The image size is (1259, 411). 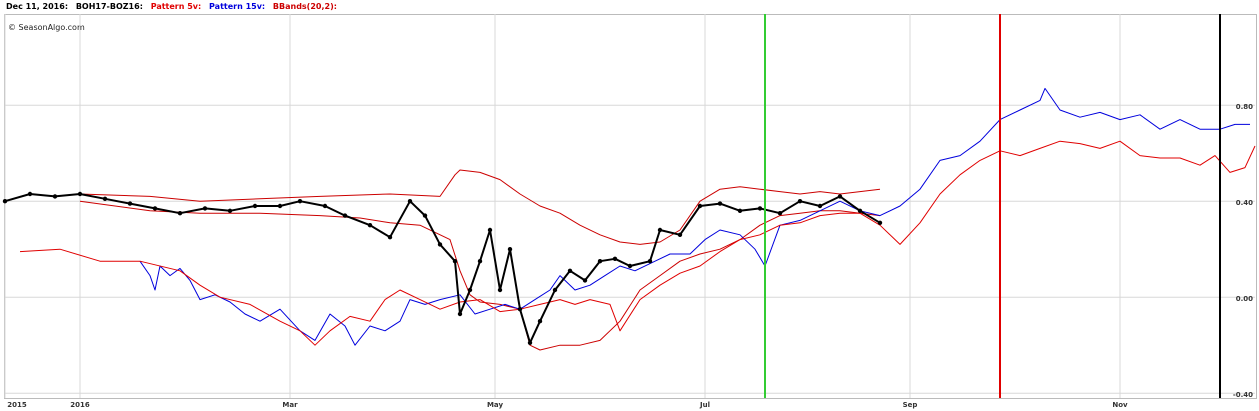 I want to click on x-tick-label: 2015, so click(x=17, y=405).